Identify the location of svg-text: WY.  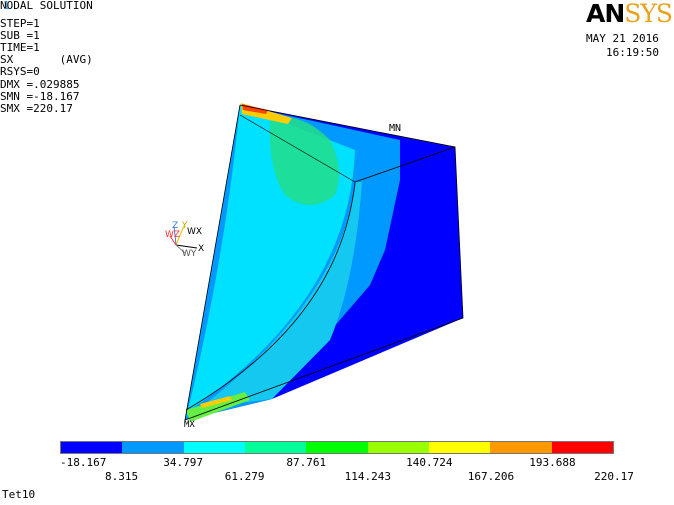
(189, 254).